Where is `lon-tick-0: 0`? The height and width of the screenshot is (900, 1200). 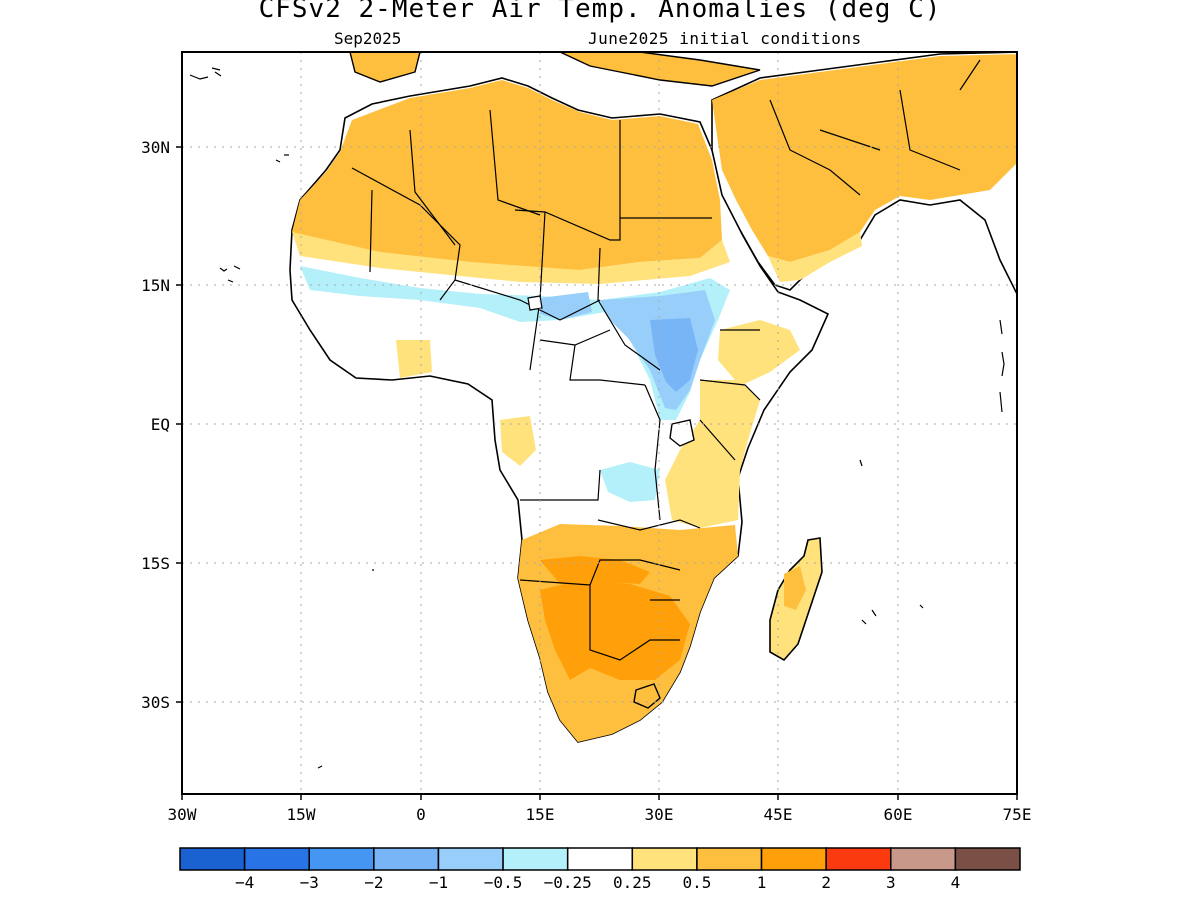
lon-tick-0: 0 is located at coordinates (421, 814).